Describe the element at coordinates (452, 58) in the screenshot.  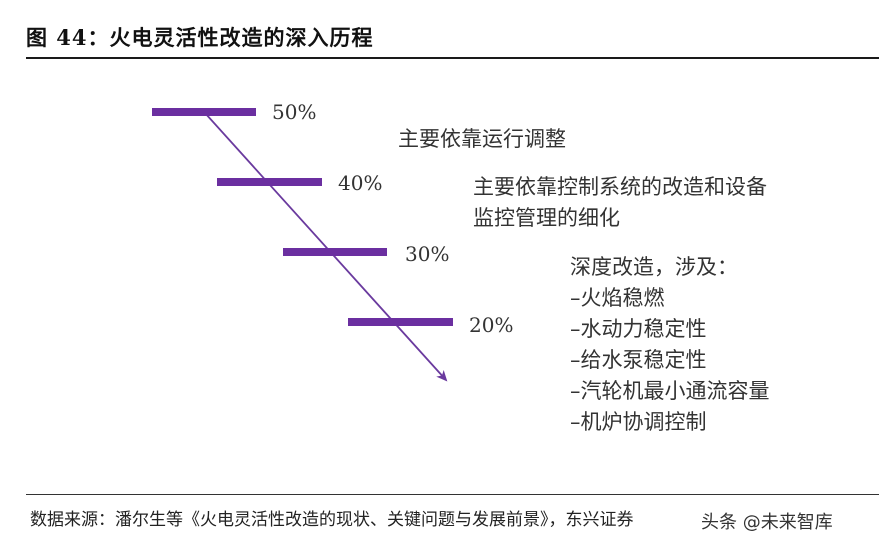
I see `title-divider` at that location.